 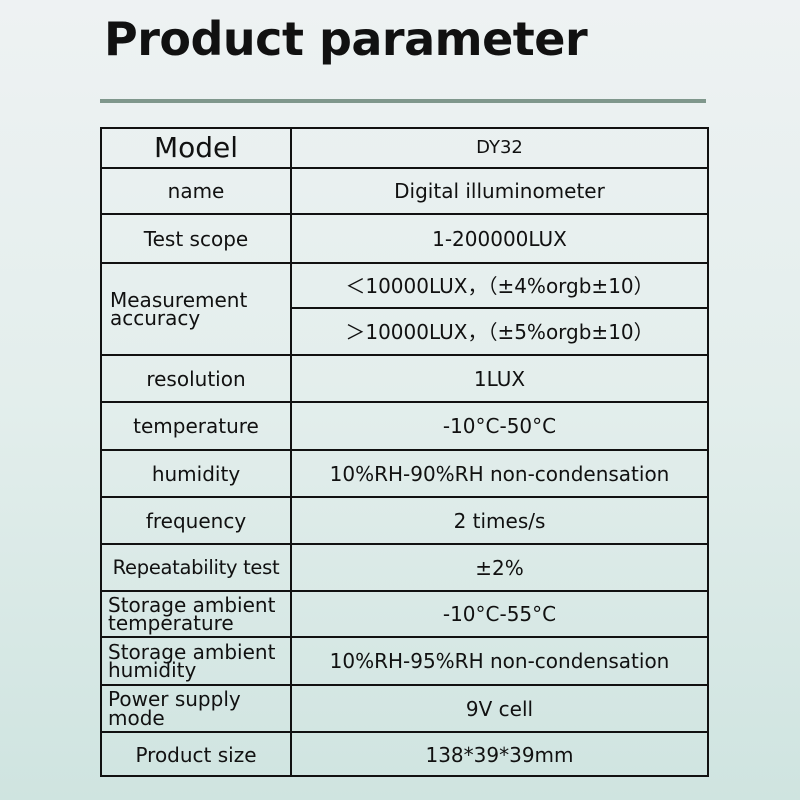 I want to click on row-value-resolution: 1LUX, so click(x=499, y=379).